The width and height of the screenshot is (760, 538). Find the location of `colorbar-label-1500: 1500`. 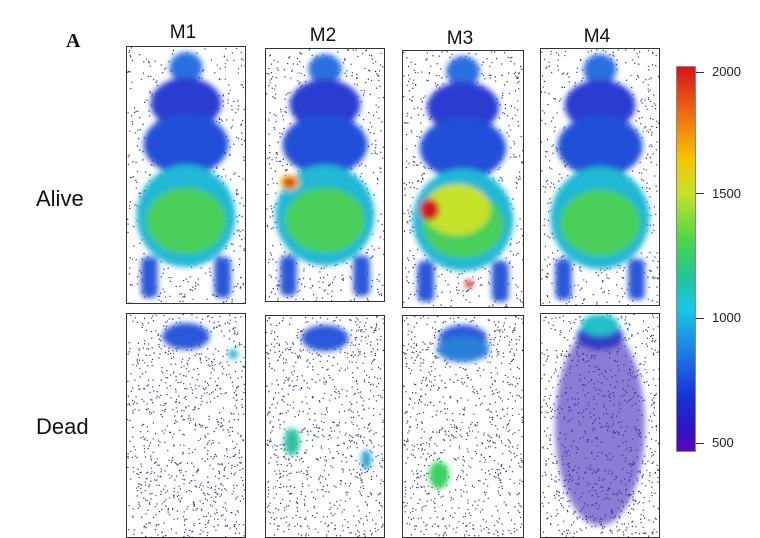

colorbar-label-1500: 1500 is located at coordinates (726, 193).